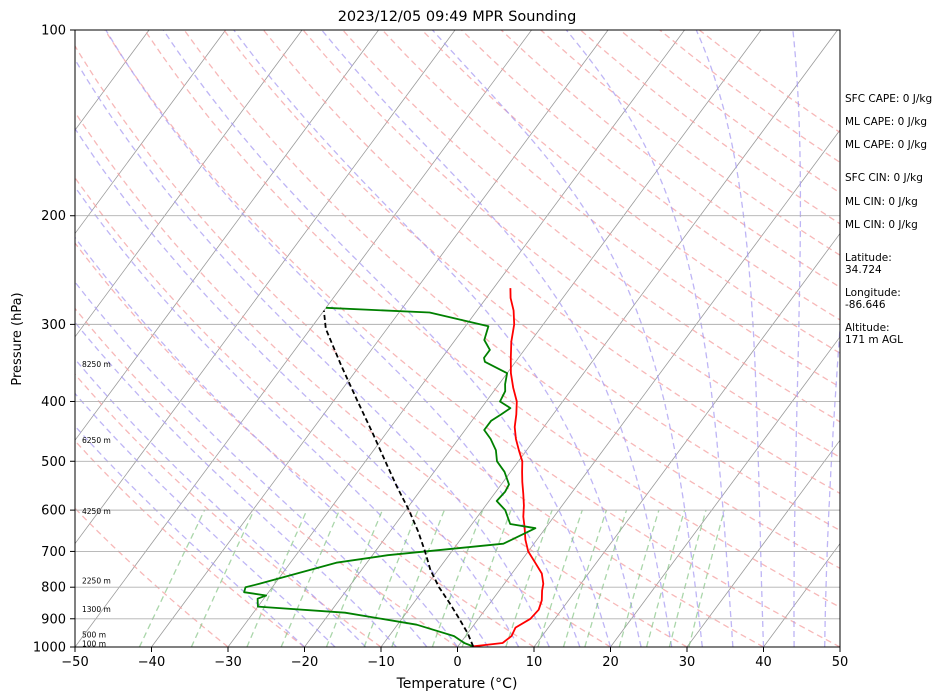  I want to click on x-tick-label: −30, so click(227, 662).